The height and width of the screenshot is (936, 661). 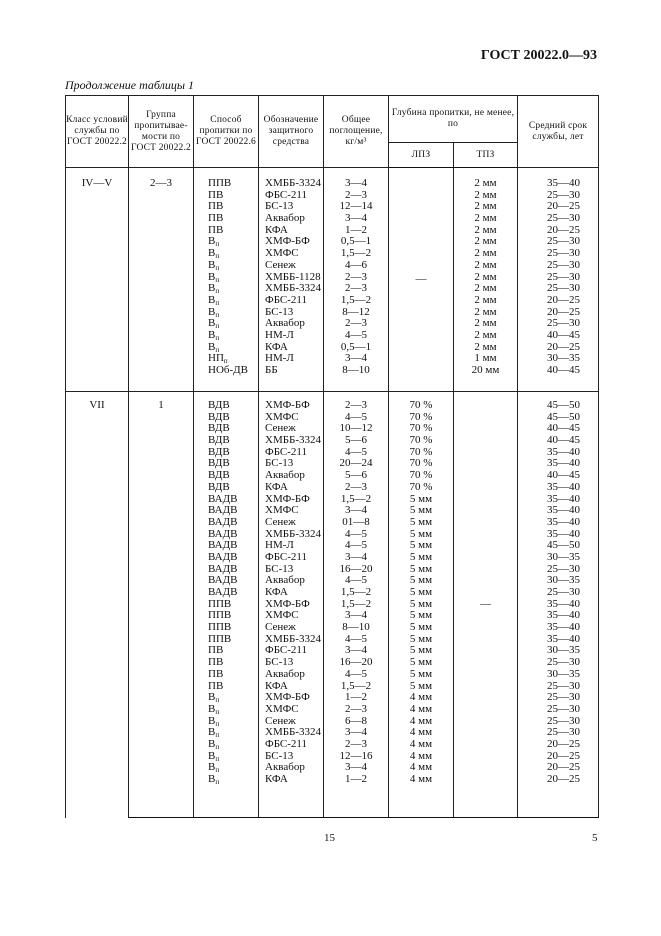 I want to click on col-header-lpz: ЛПЗ, so click(x=421, y=155).